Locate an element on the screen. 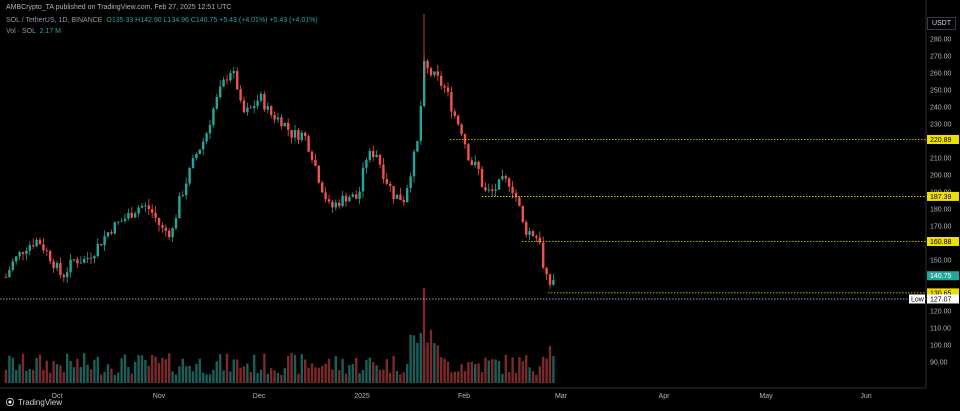  symbol-title: SOL / TetherUS, 1D, BINANCE is located at coordinates (54, 20).